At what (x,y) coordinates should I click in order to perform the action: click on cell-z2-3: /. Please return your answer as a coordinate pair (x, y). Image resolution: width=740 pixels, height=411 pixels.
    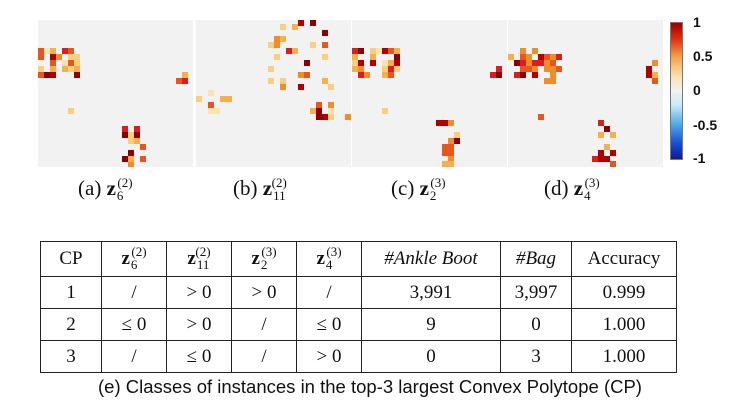
    Looking at the image, I should click on (264, 356).